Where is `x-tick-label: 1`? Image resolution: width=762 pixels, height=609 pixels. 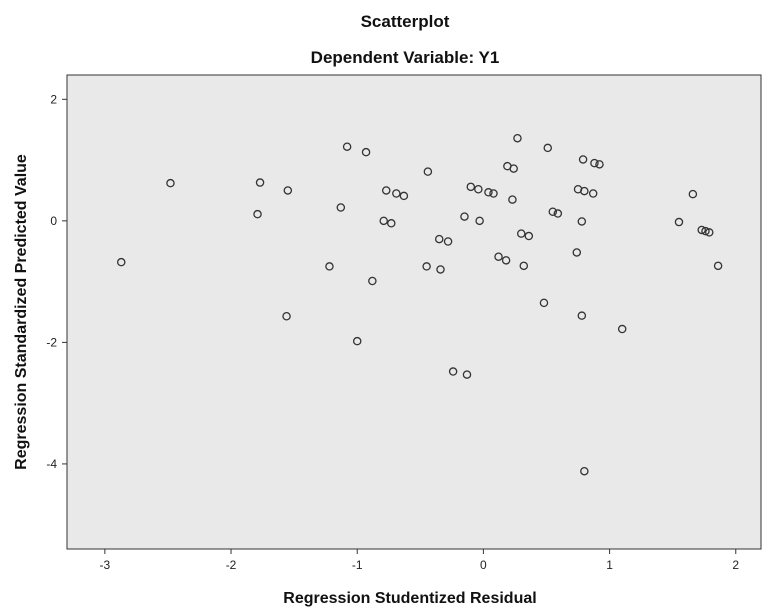
x-tick-label: 1 is located at coordinates (609, 565).